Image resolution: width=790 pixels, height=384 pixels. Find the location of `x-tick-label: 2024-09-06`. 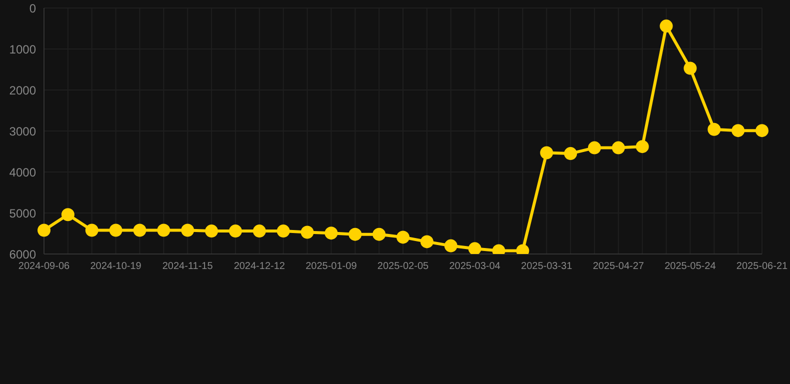

x-tick-label: 2024-09-06 is located at coordinates (44, 266).